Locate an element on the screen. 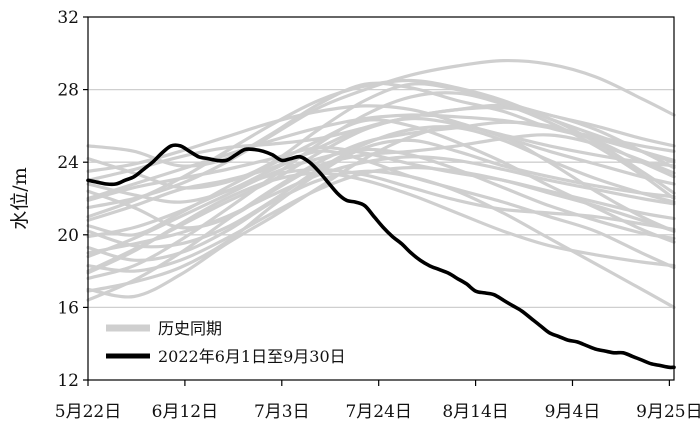 The image size is (700, 428). legend-label-2022: 2022年6月1日至9月30日 is located at coordinates (252, 356).